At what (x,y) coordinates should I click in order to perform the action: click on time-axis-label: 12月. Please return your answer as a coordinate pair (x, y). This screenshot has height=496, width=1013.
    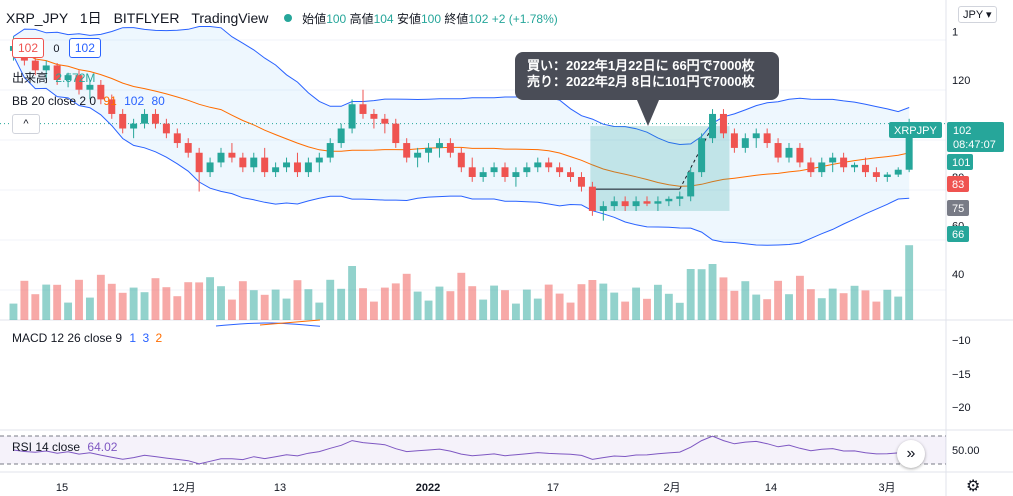
    Looking at the image, I should click on (183, 488).